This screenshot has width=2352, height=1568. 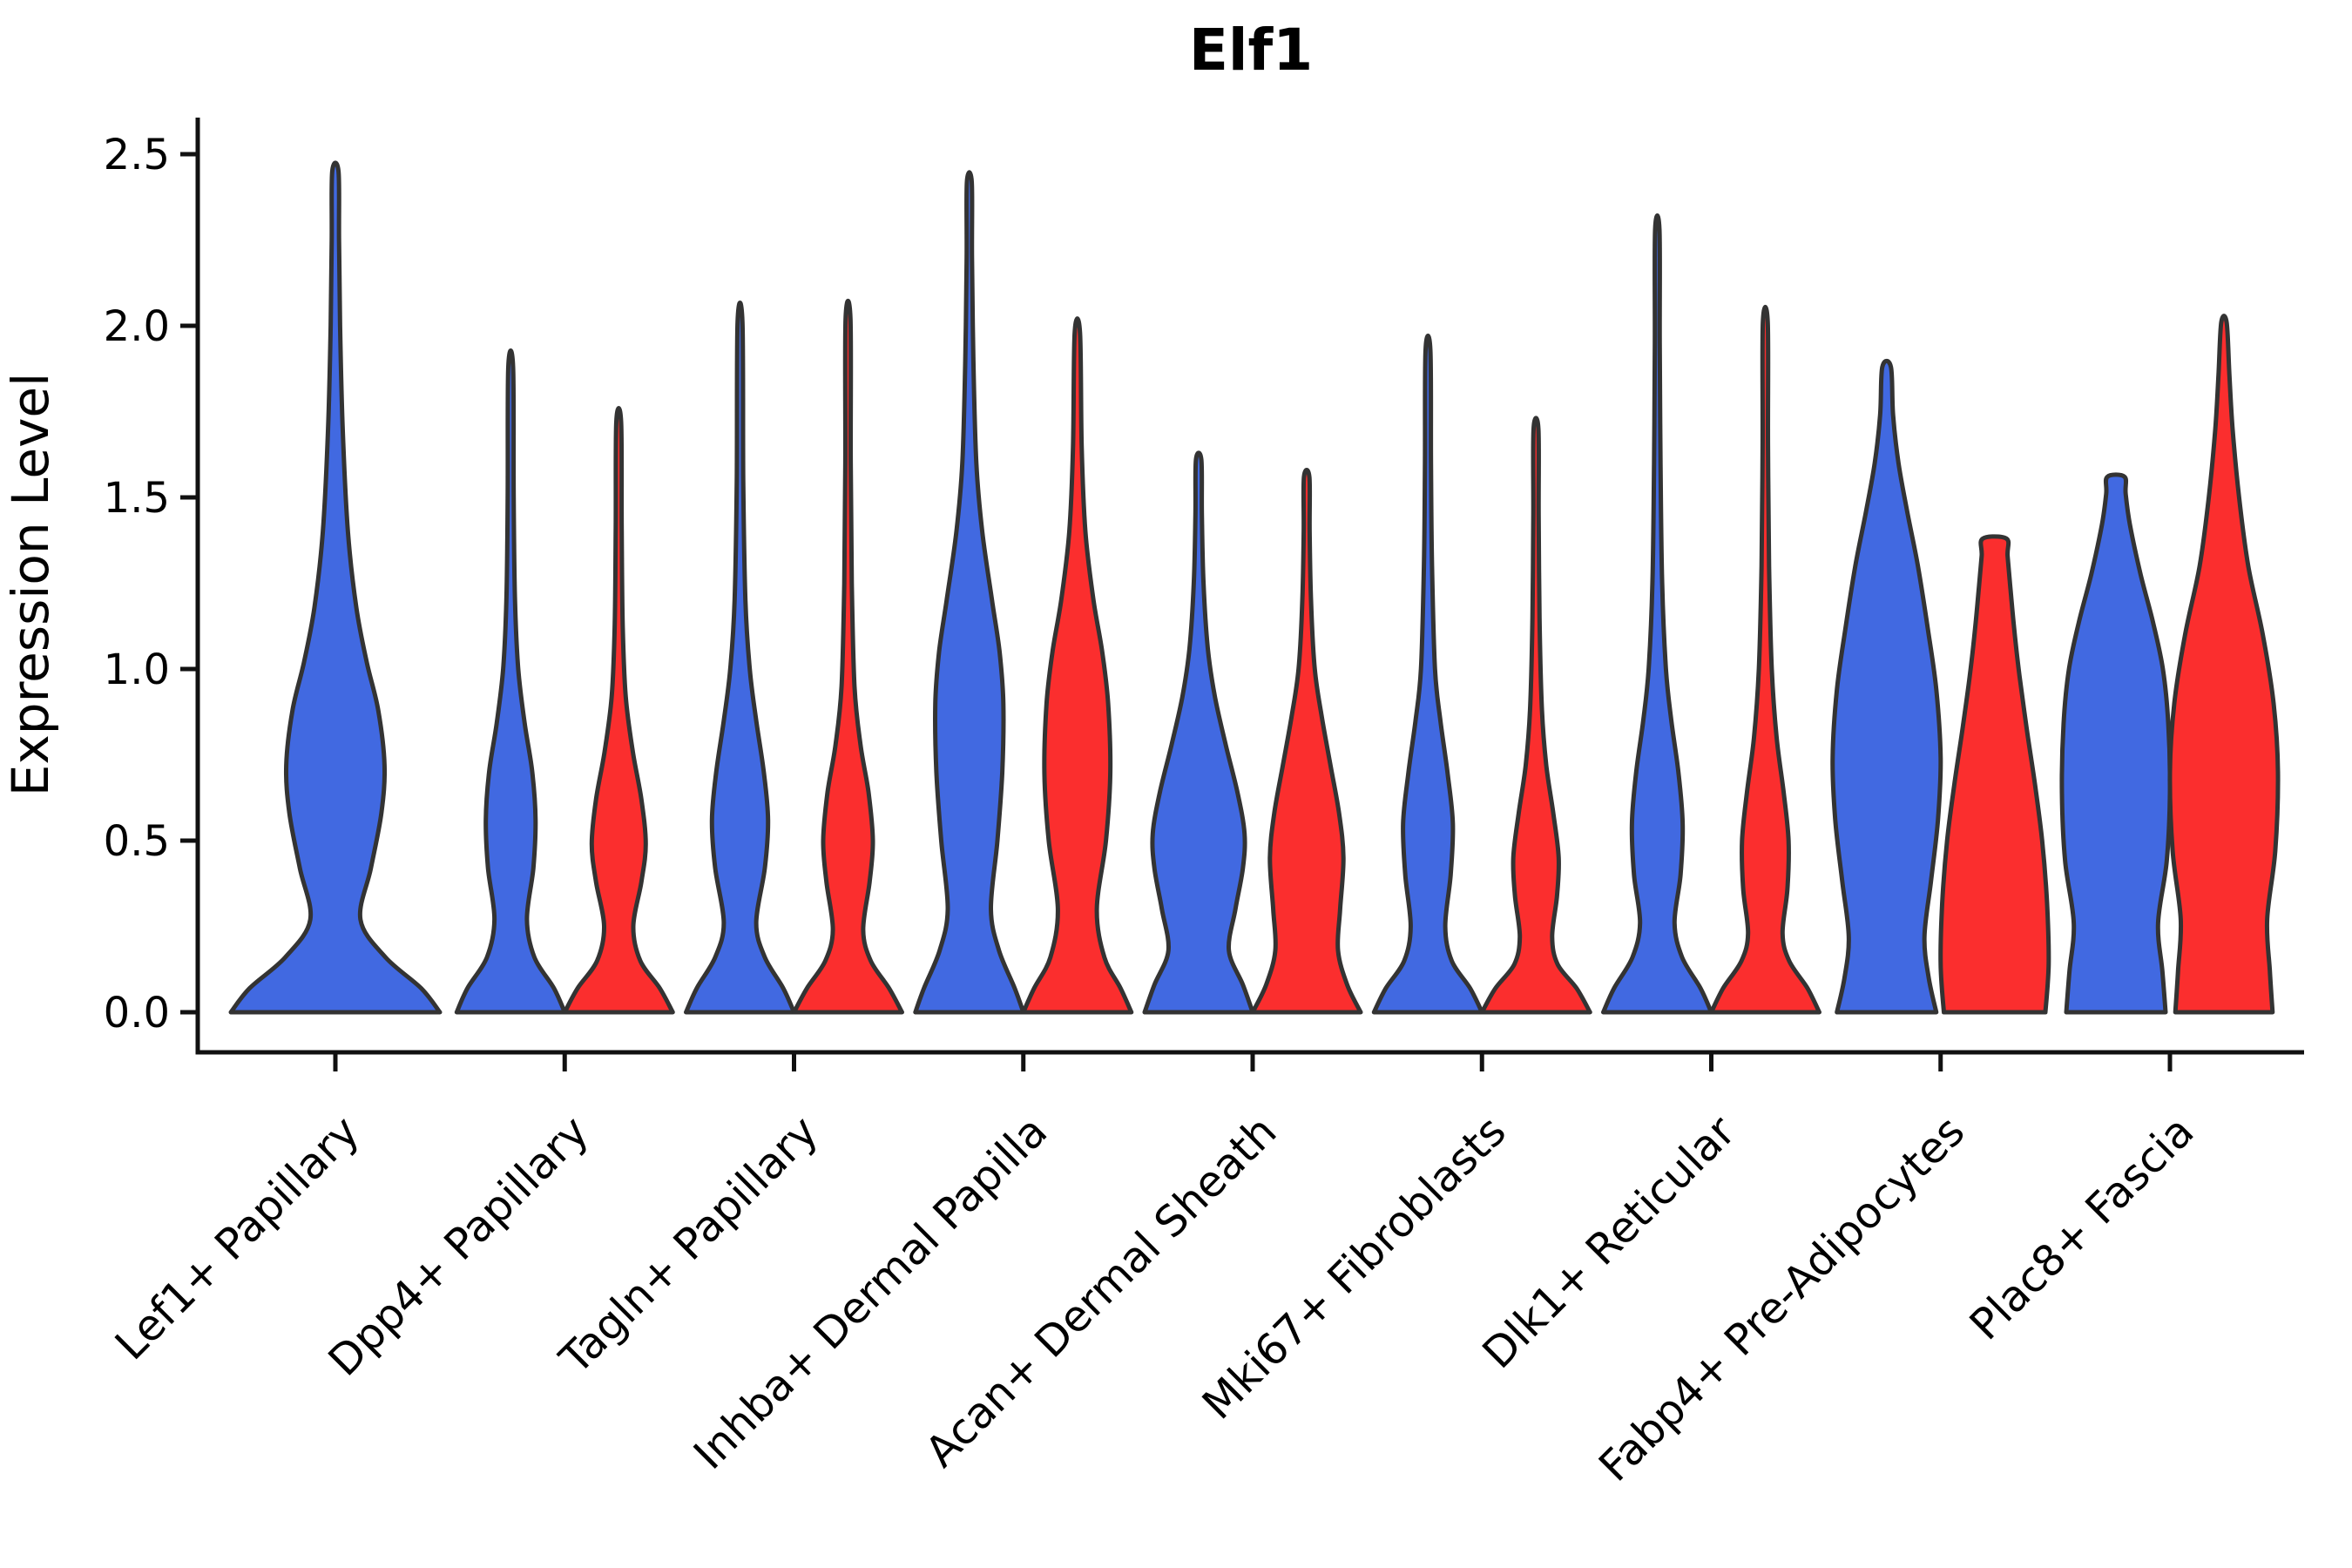 I want to click on y-tick-label: 2.0, so click(x=137, y=326).